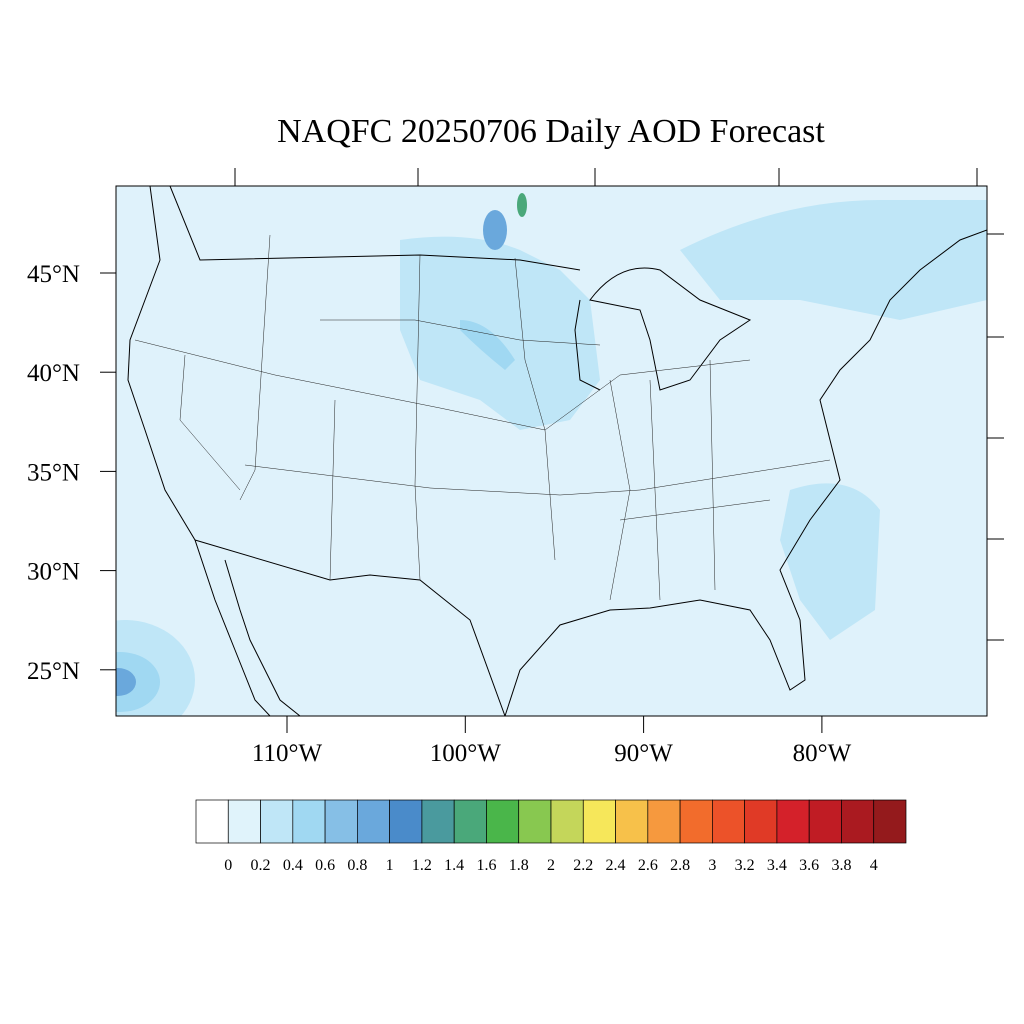 Image resolution: width=1024 pixels, height=1024 pixels. I want to click on latitude-label: 45°N, so click(53, 274).